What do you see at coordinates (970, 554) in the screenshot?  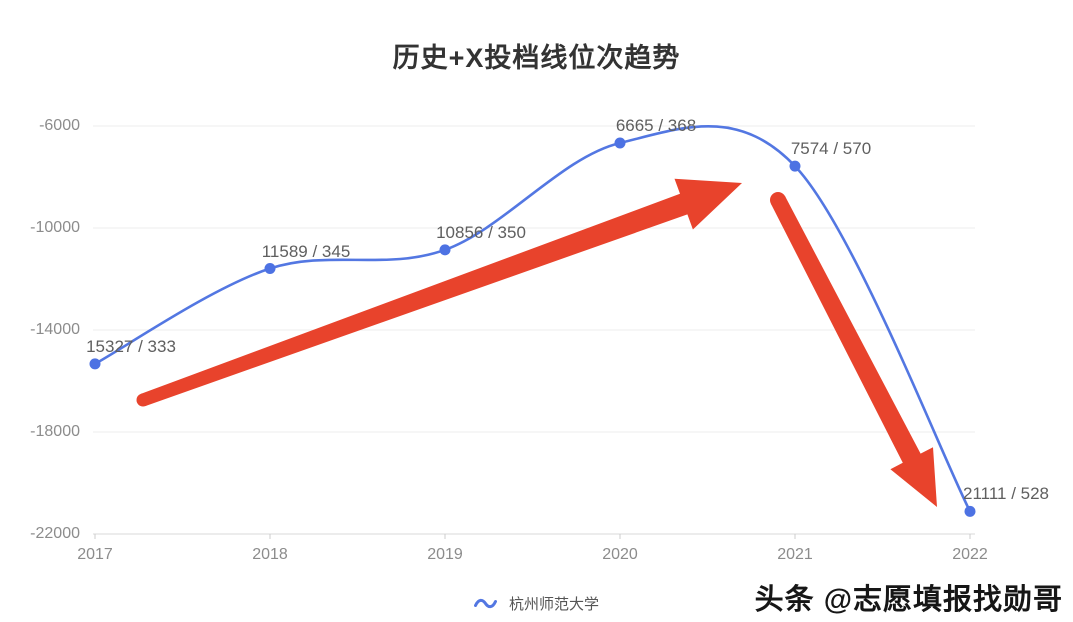 I see `x-axis-tick-label: 2022` at bounding box center [970, 554].